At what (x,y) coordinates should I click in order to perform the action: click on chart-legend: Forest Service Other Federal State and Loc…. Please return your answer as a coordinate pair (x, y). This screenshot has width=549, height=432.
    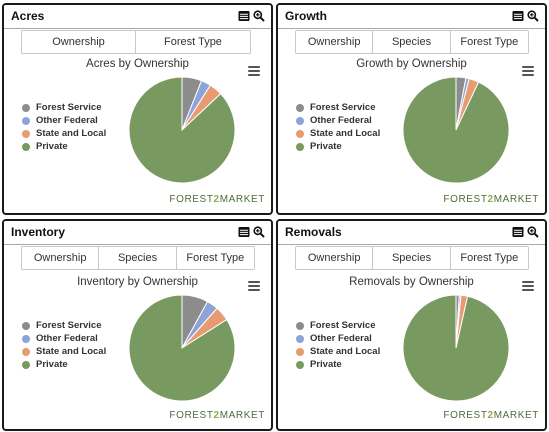
    Looking at the image, I should click on (64, 127).